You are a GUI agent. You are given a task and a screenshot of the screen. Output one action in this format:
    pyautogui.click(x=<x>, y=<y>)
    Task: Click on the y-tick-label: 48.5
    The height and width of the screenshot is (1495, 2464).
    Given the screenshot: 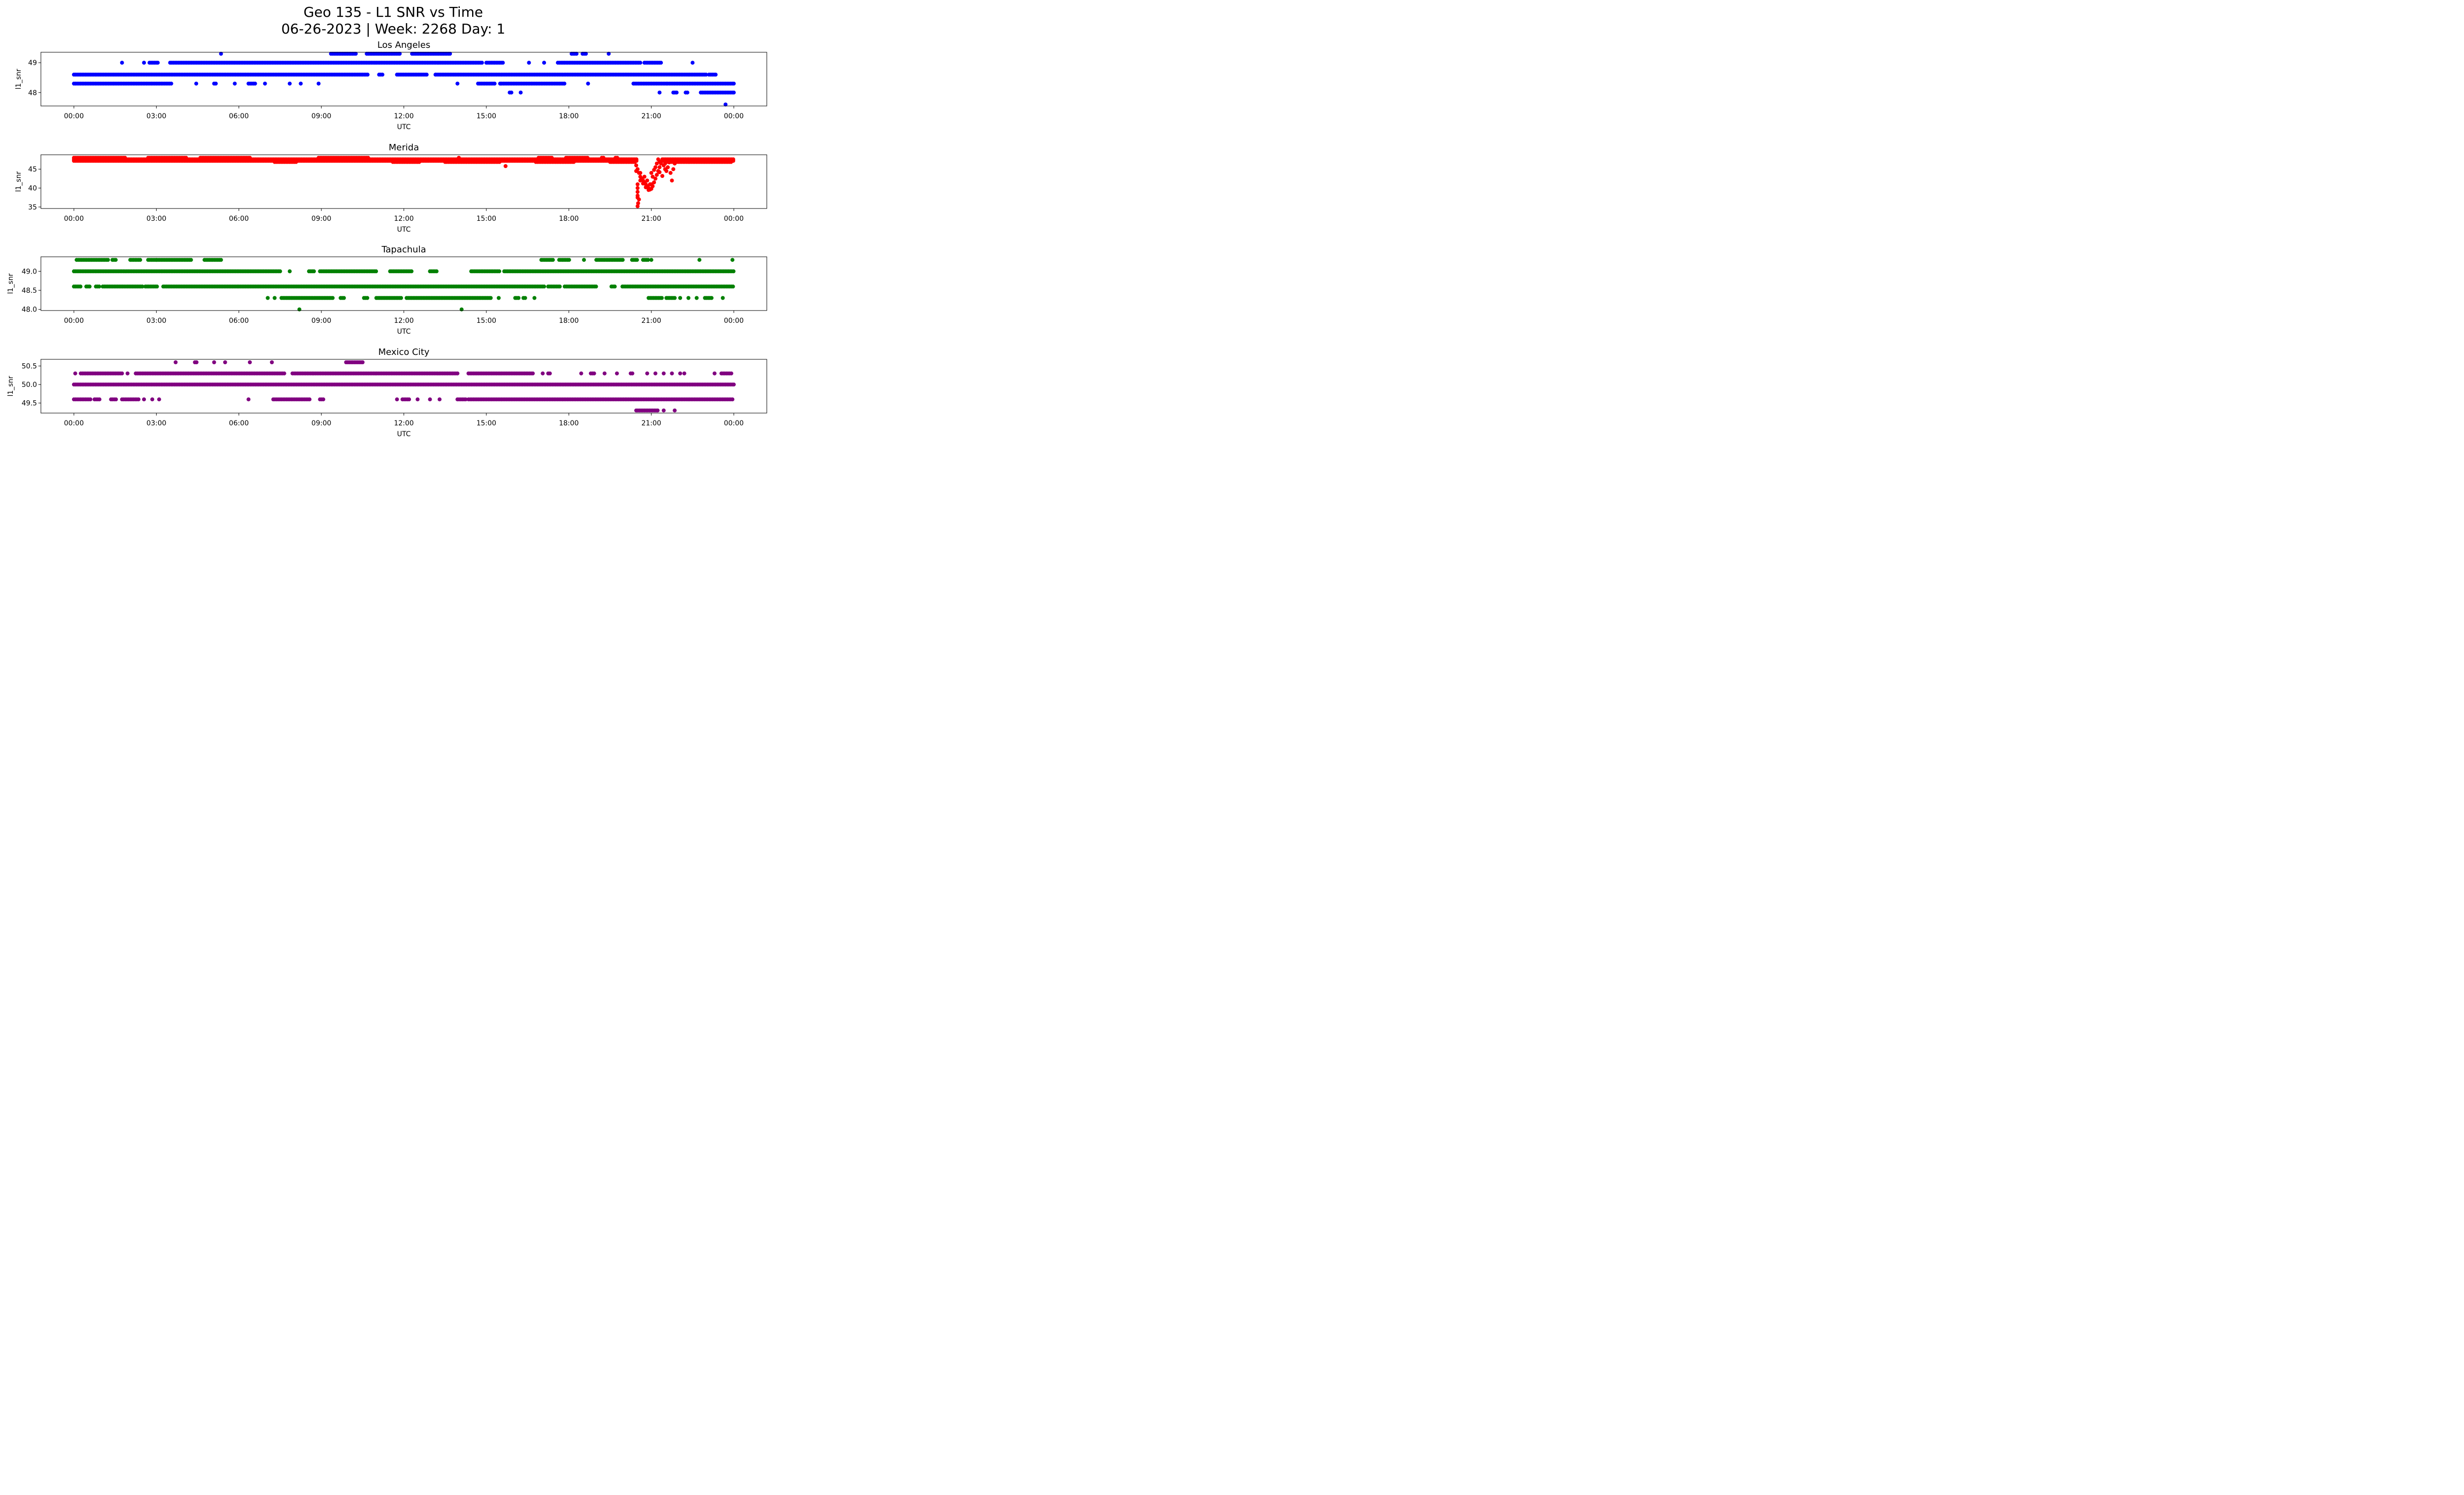 What is the action you would take?
    pyautogui.click(x=29, y=291)
    